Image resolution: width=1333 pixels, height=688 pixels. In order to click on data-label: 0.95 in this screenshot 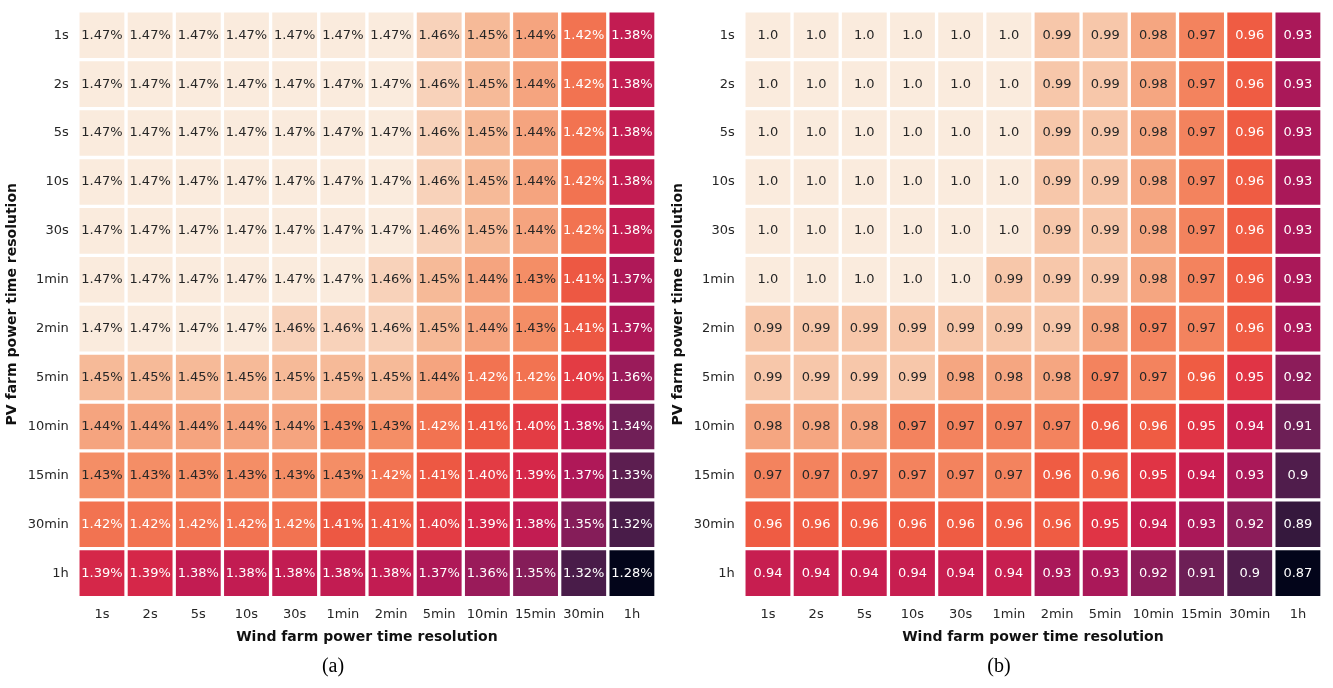, I will do `click(1153, 474)`.